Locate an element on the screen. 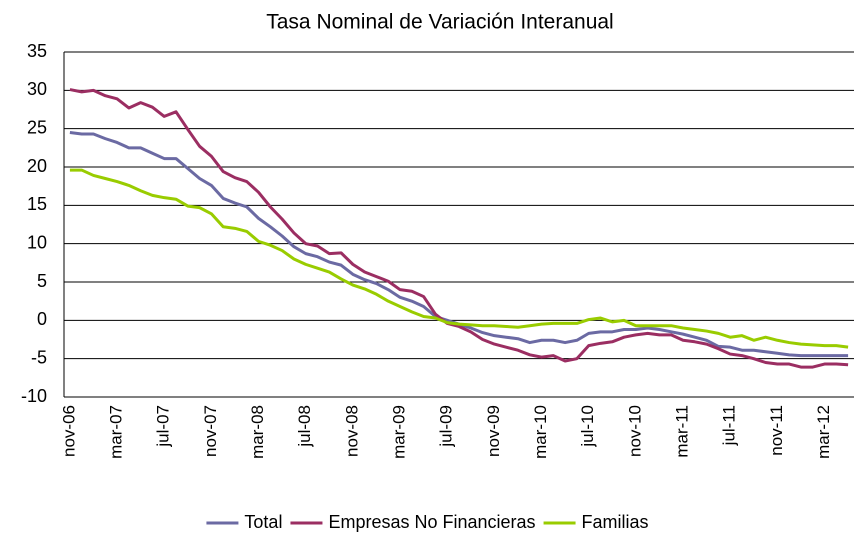 Image resolution: width=855 pixels, height=534 pixels. y-tick-label: 10 is located at coordinates (37, 242).